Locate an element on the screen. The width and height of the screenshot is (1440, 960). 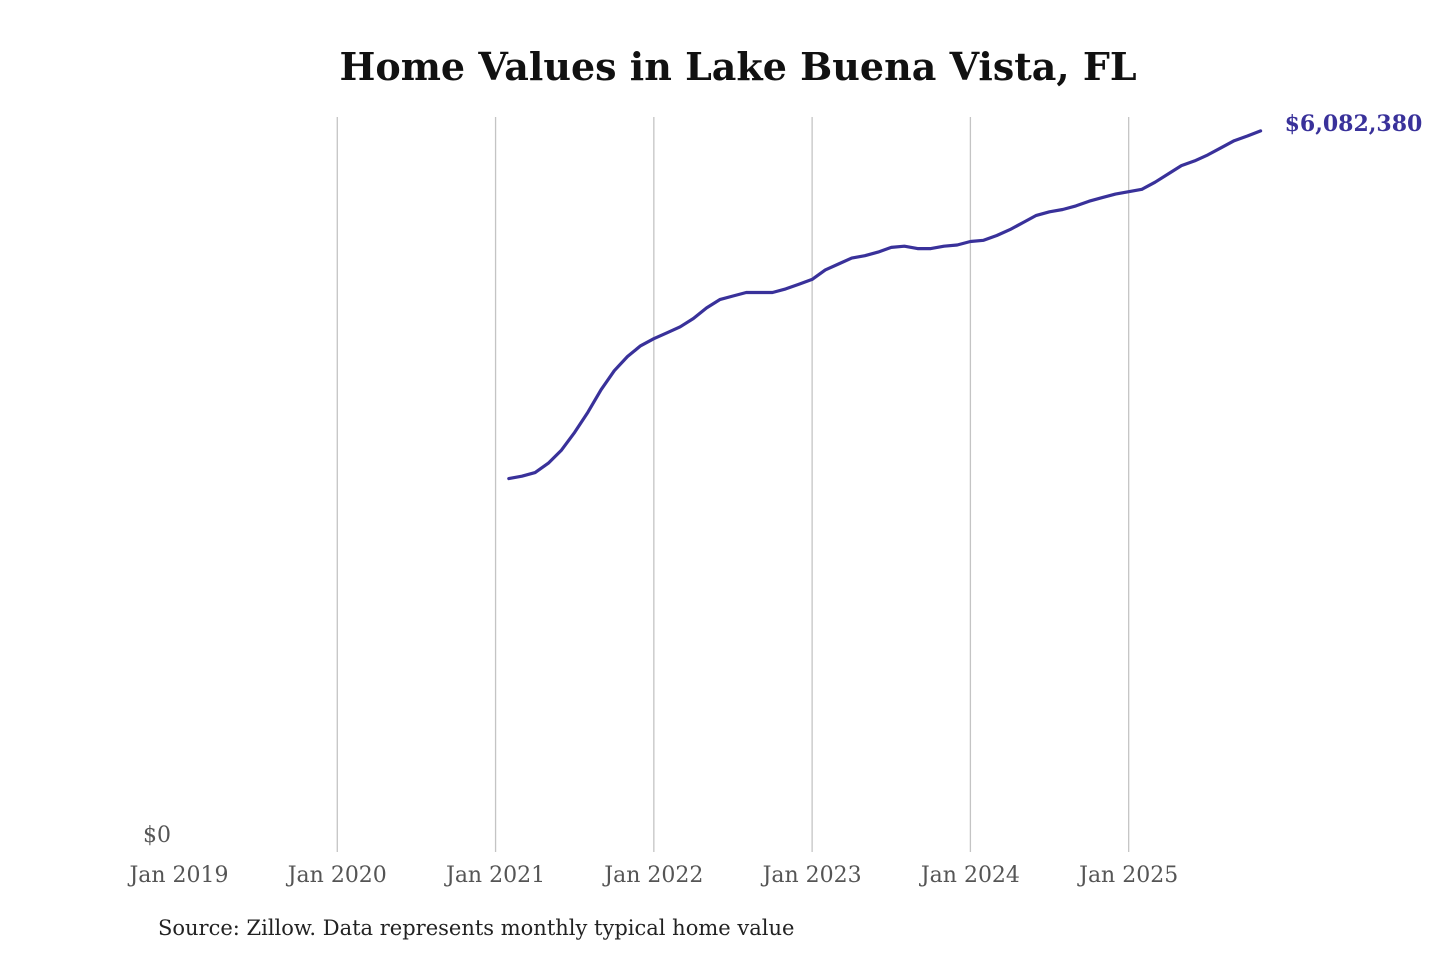
end-value-label: $6,082,380 is located at coordinates (1354, 124).